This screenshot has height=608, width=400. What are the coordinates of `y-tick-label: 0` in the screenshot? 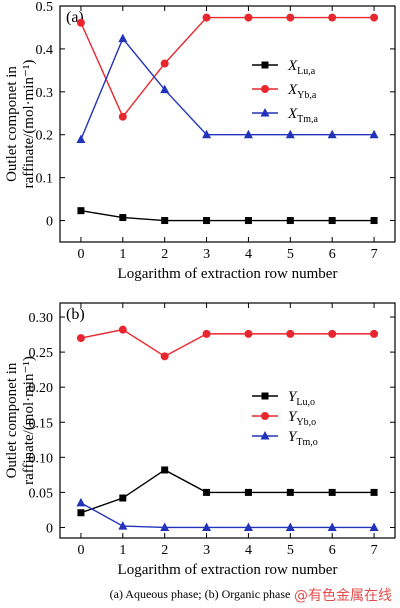 It's located at (49, 528).